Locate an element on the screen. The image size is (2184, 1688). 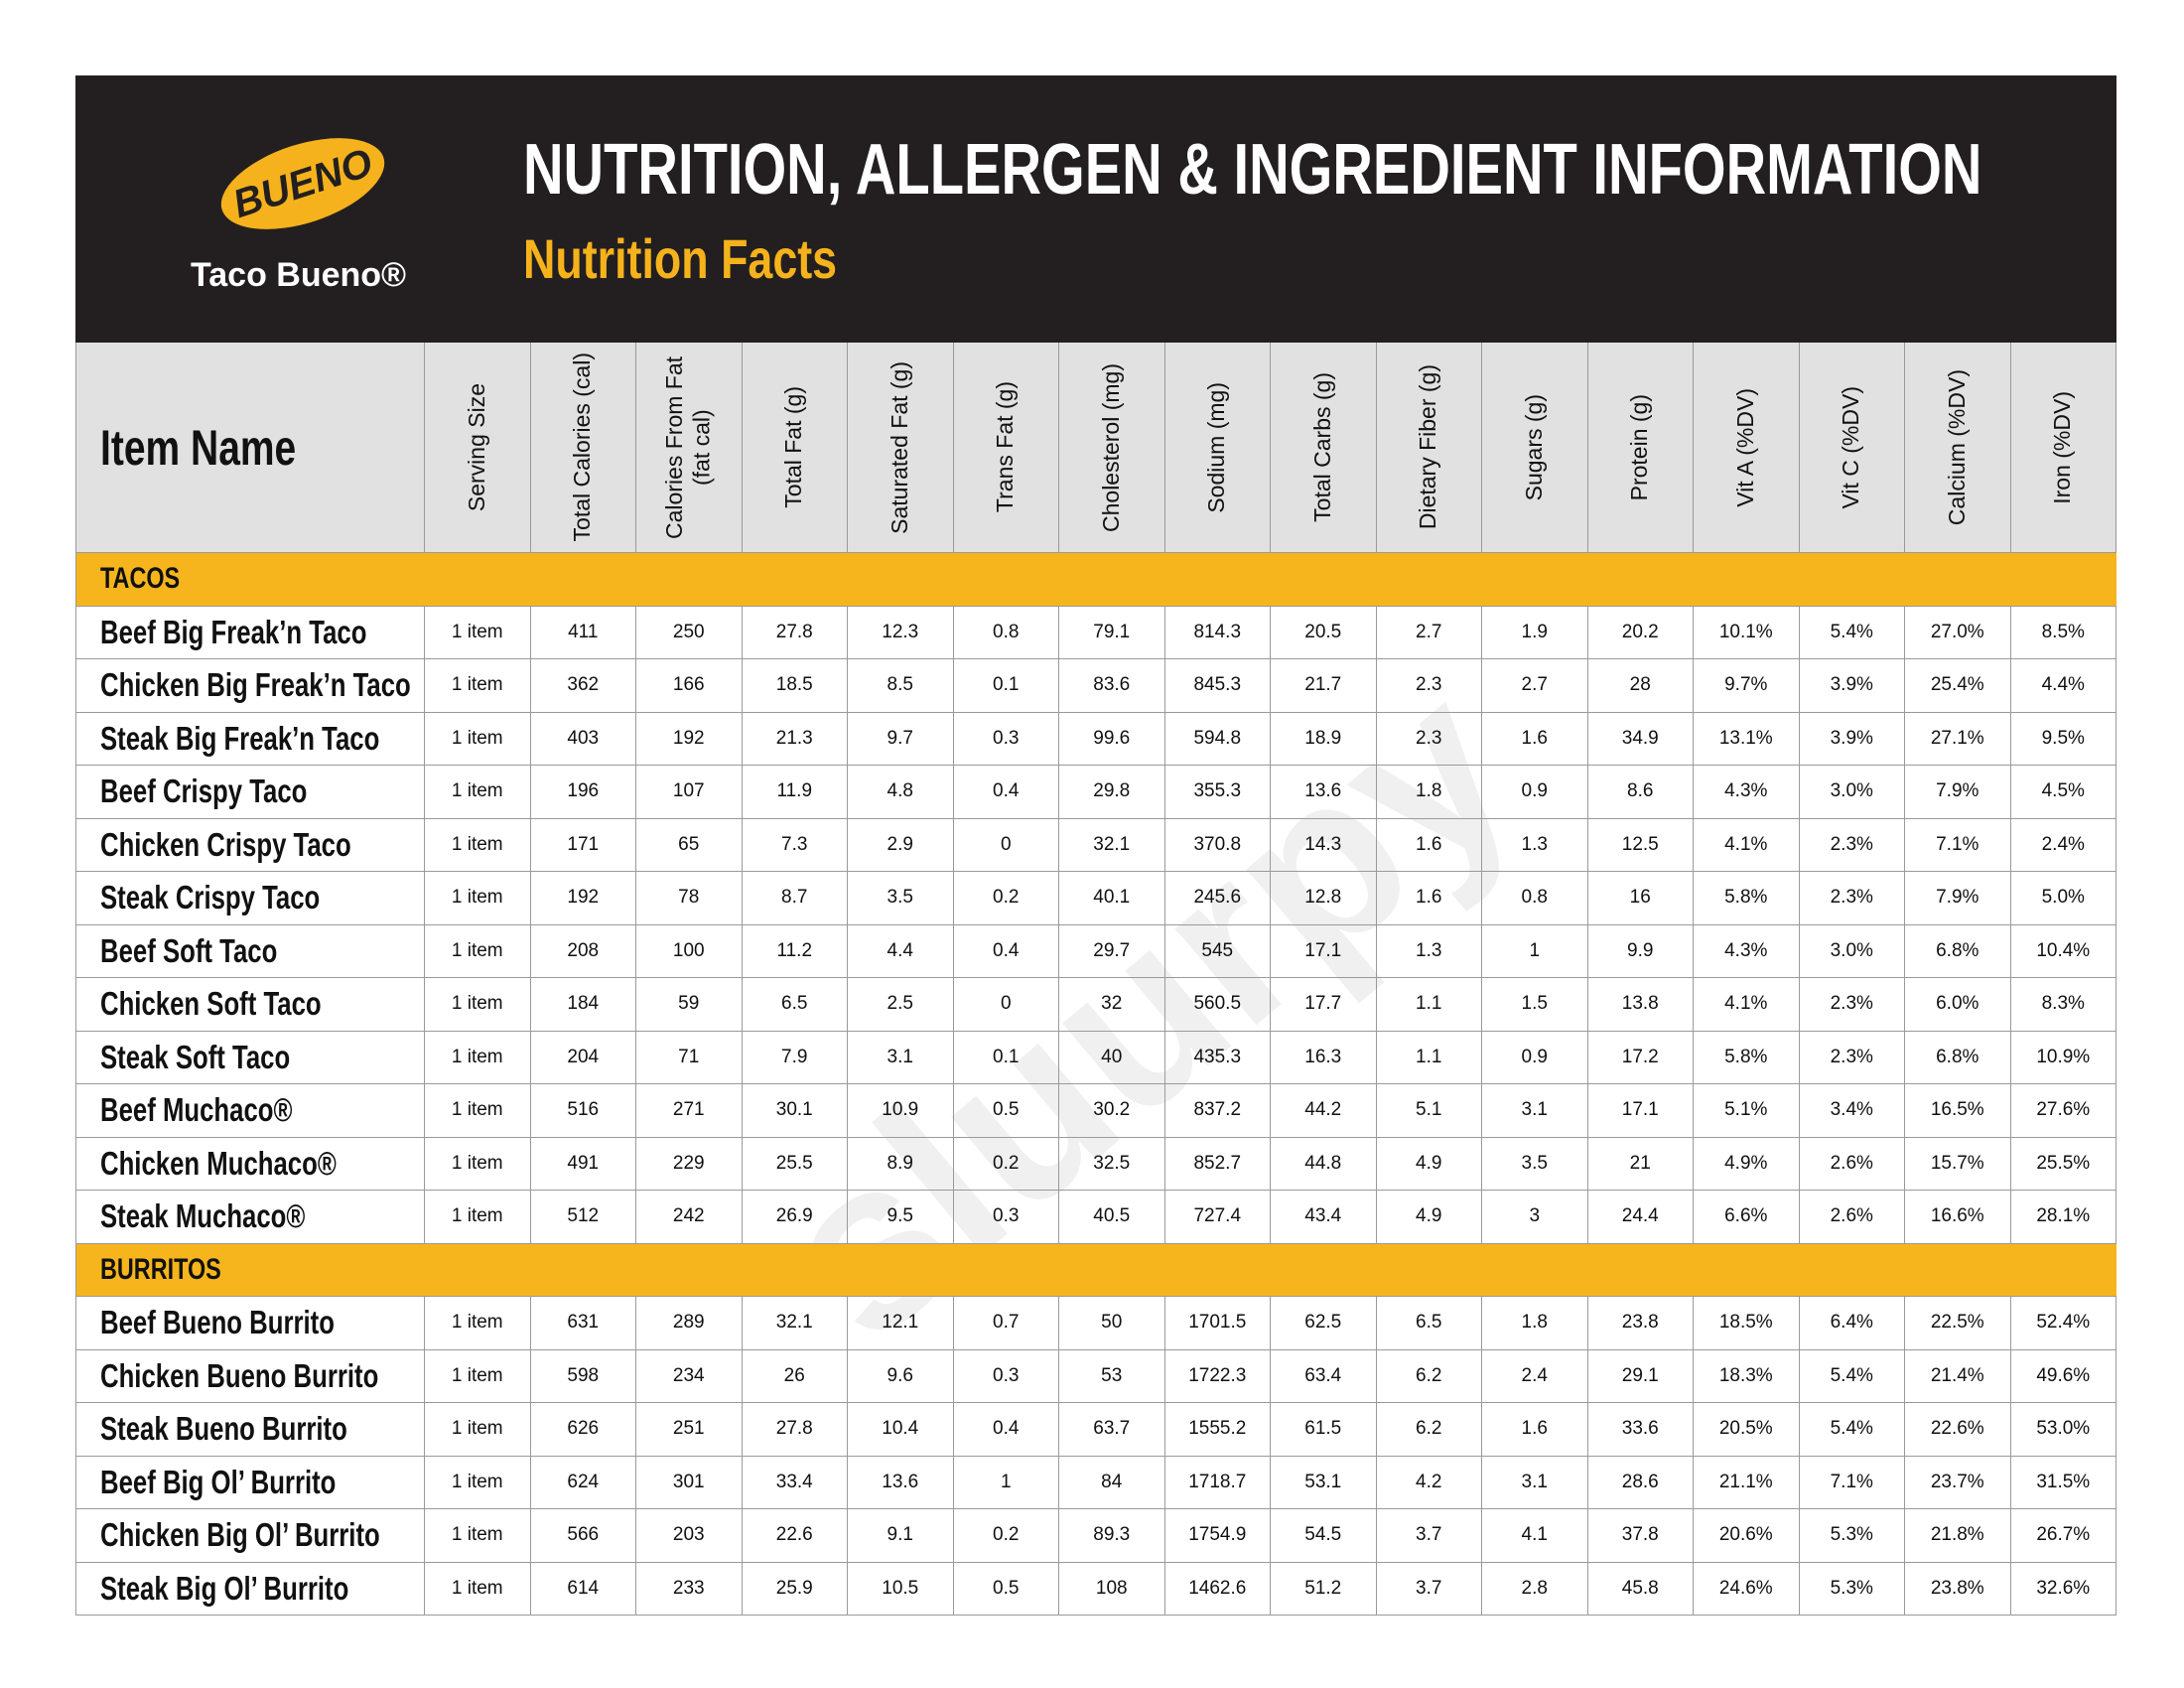
value: 0.1 is located at coordinates (1006, 685).